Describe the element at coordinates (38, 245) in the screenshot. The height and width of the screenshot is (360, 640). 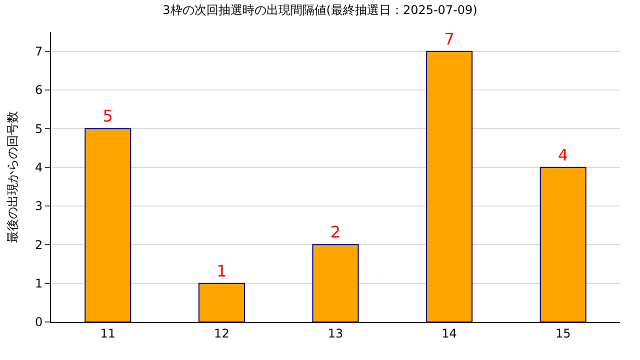
I see `y-tick-label: 2` at that location.